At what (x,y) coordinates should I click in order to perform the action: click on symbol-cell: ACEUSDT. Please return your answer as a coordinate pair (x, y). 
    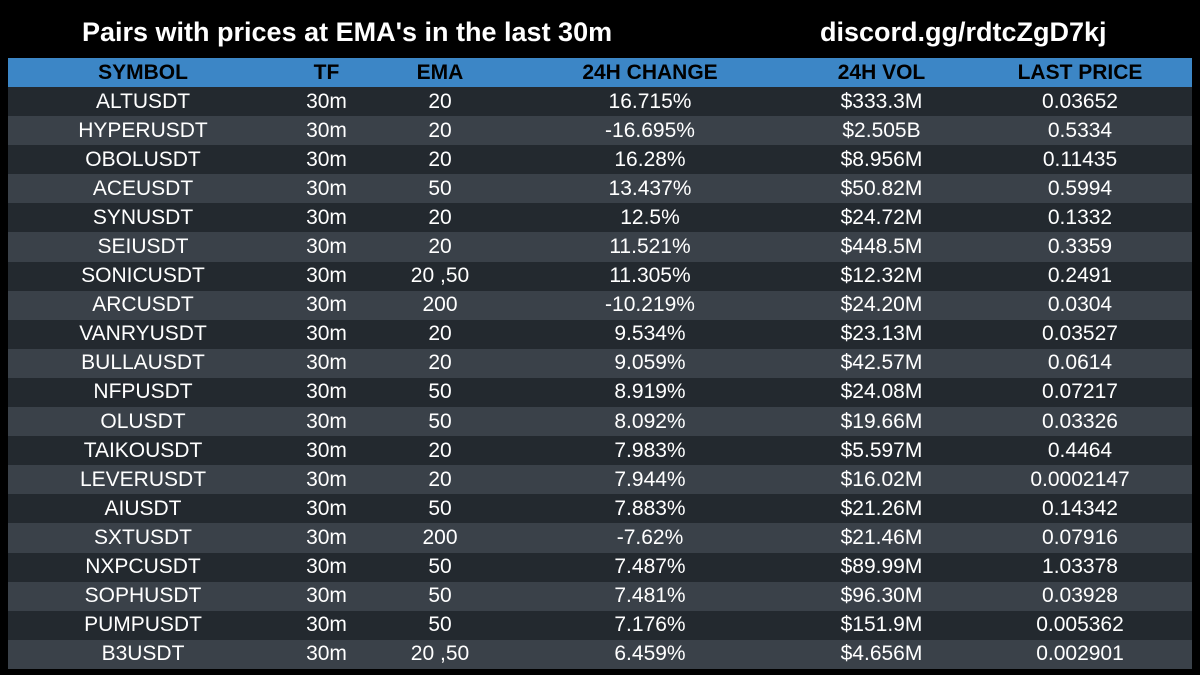
    Looking at the image, I should click on (143, 188).